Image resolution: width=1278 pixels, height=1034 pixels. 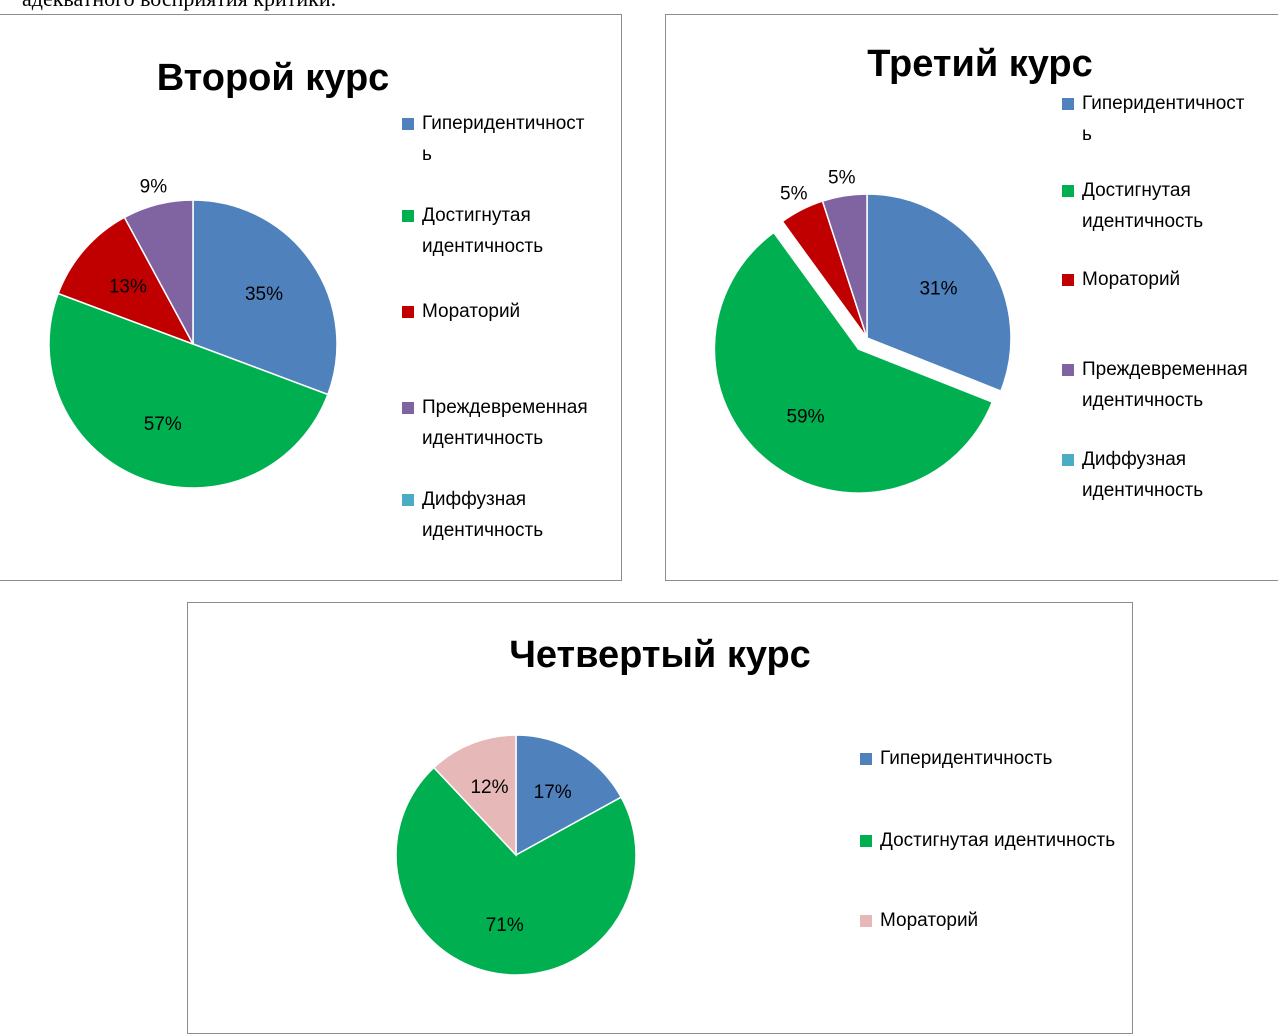 I want to click on chart-title: Четвертый курс, so click(x=660, y=655).